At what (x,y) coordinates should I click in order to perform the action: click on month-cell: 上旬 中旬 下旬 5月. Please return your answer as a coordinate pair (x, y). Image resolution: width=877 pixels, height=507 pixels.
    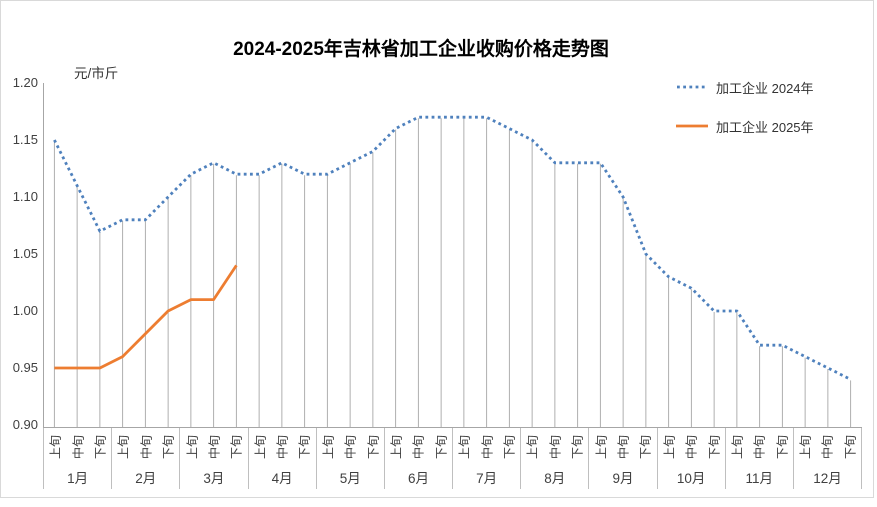
    Looking at the image, I should click on (349, 458).